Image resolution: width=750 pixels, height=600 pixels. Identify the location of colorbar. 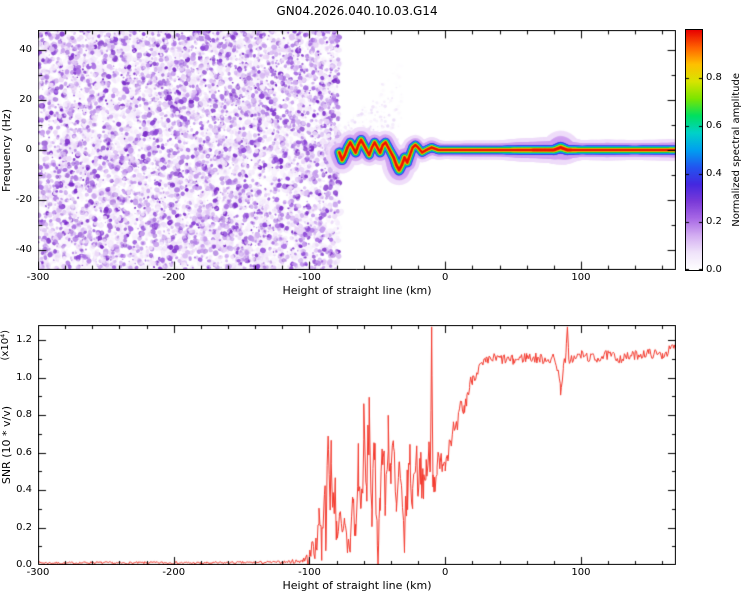
(694, 150).